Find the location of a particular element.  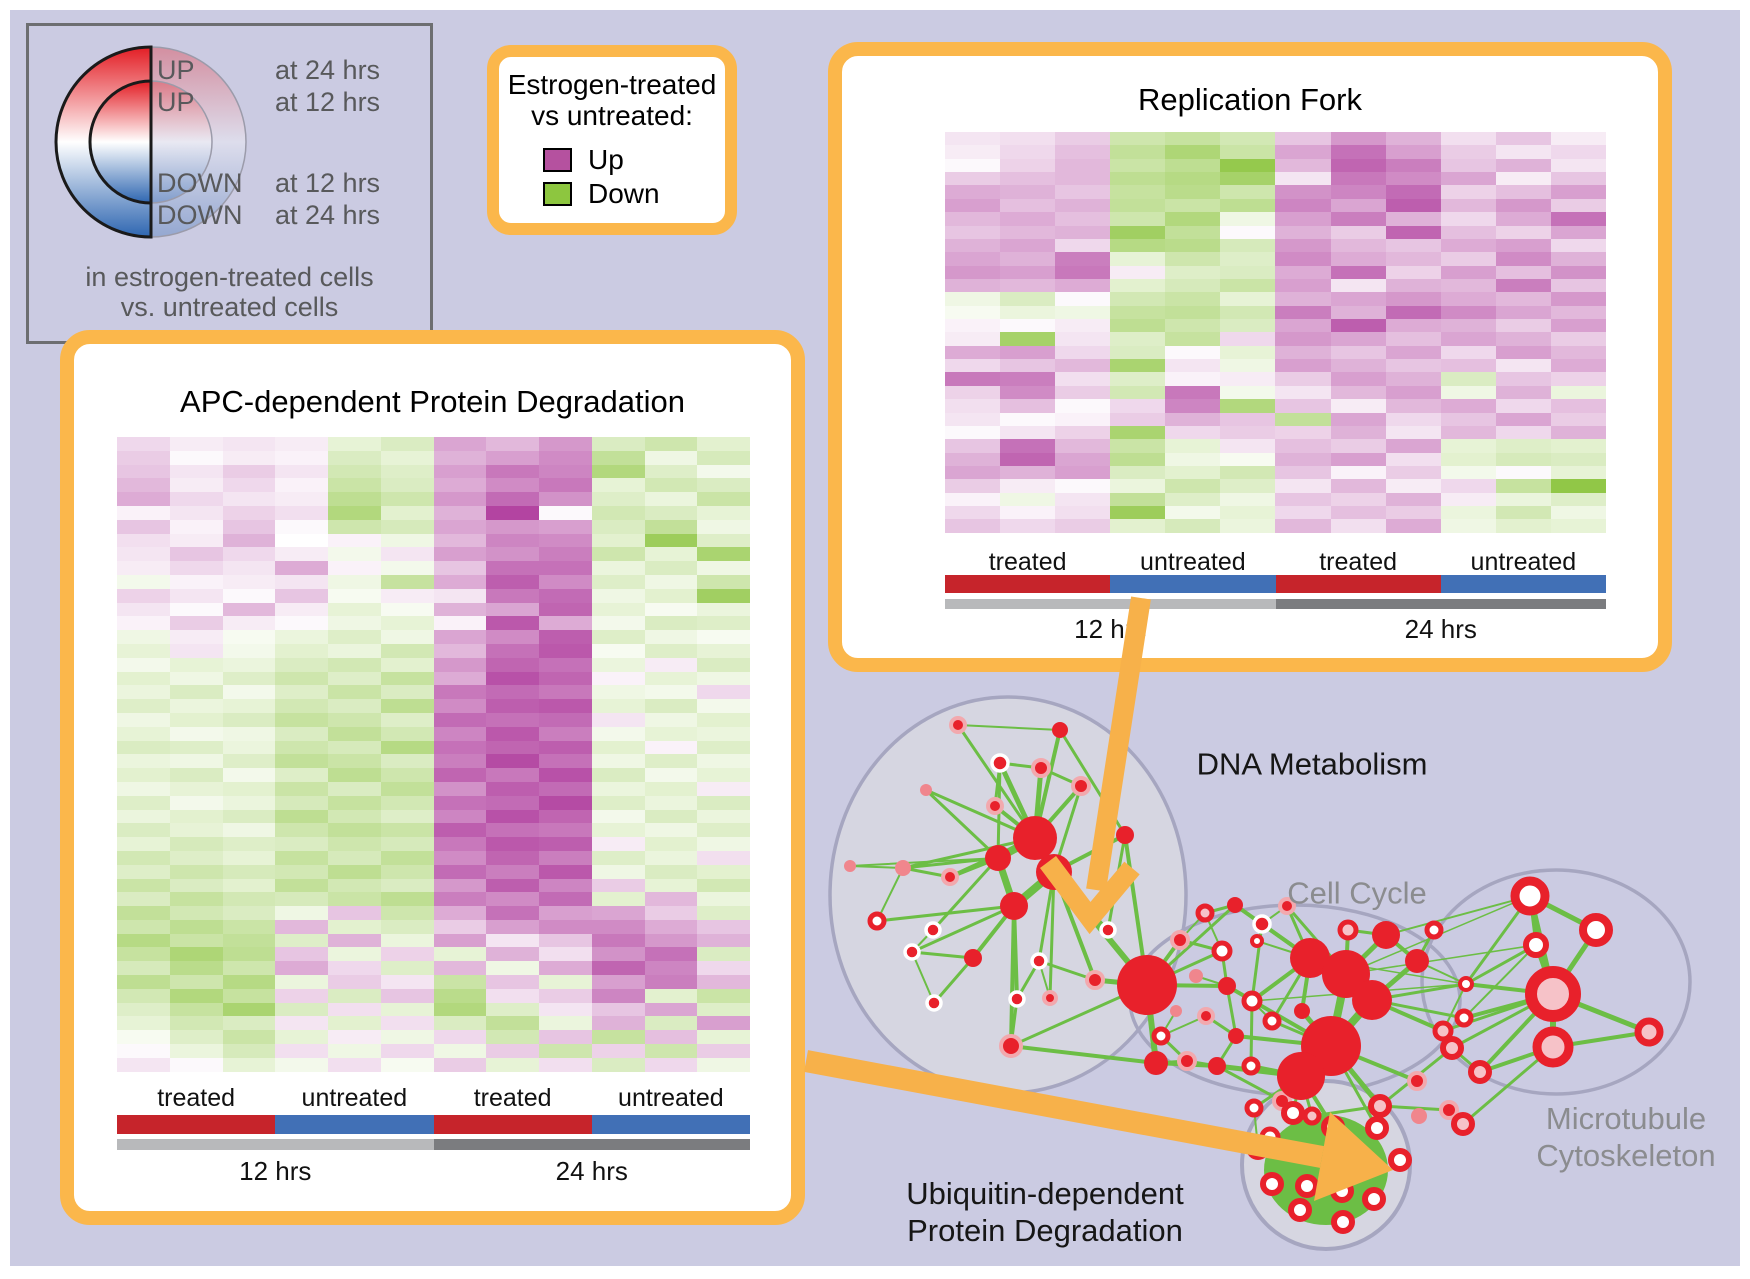

legend-row-down-12: DOWN at 12 hrs is located at coordinates (292, 183).